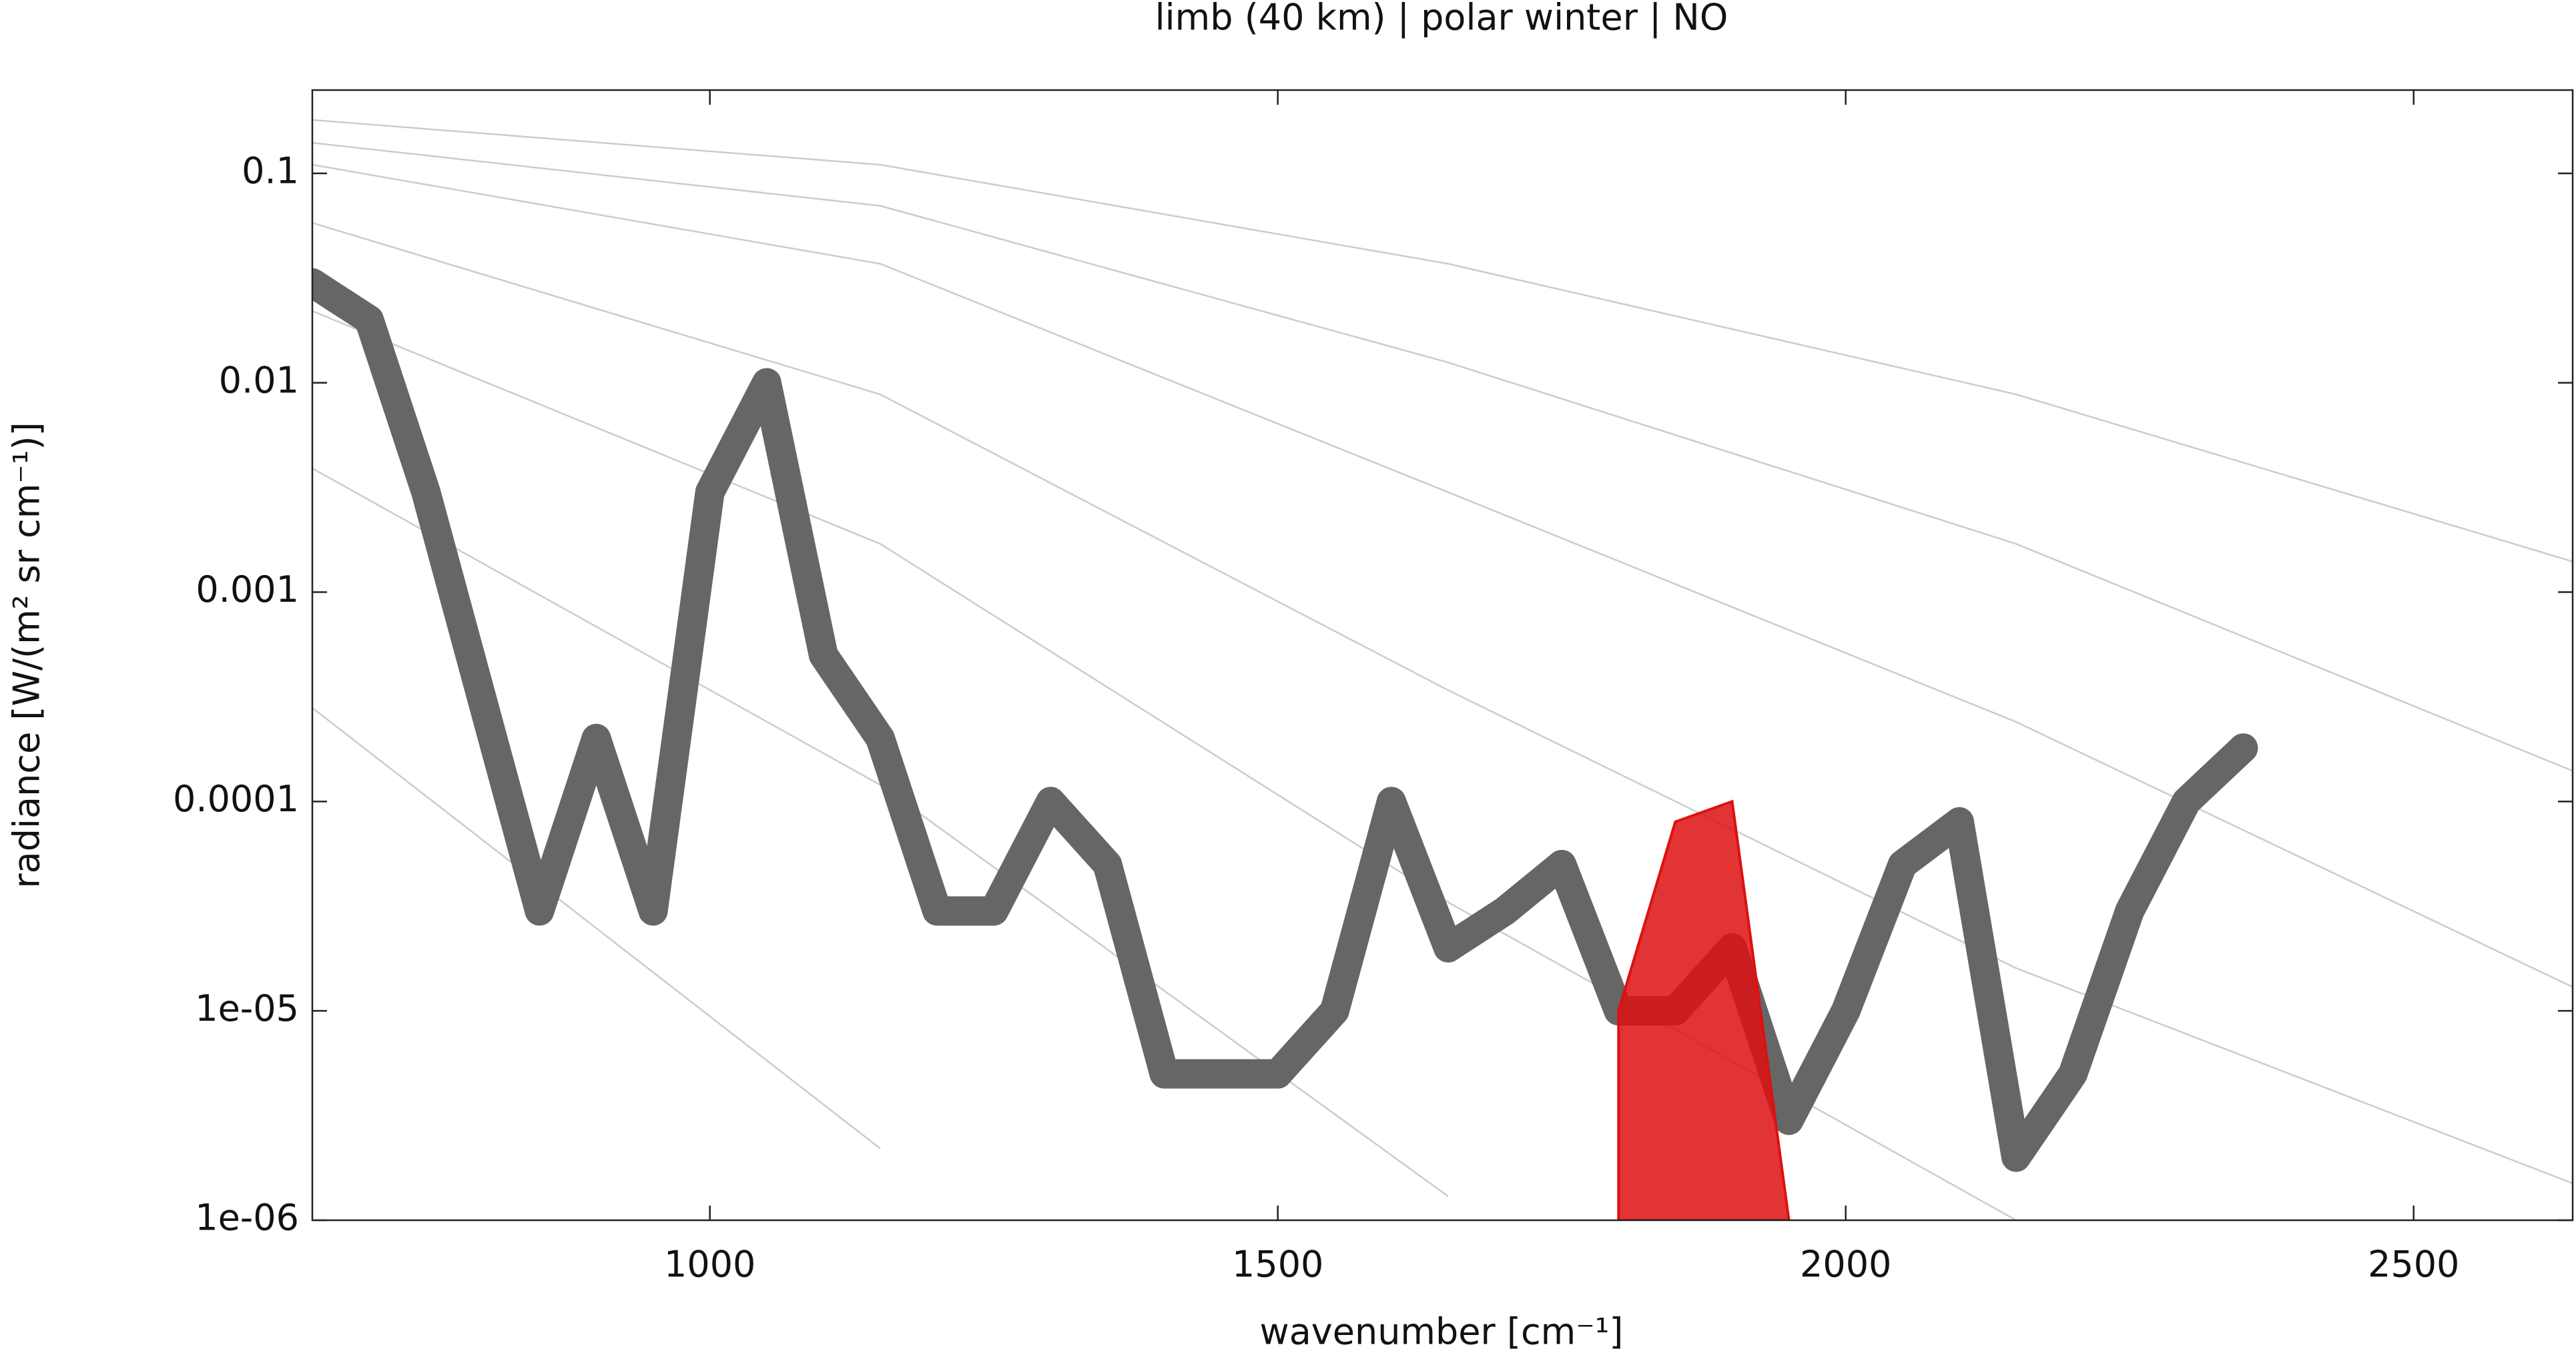  What do you see at coordinates (236, 799) in the screenshot?
I see `y-tick-label: 0.0001` at bounding box center [236, 799].